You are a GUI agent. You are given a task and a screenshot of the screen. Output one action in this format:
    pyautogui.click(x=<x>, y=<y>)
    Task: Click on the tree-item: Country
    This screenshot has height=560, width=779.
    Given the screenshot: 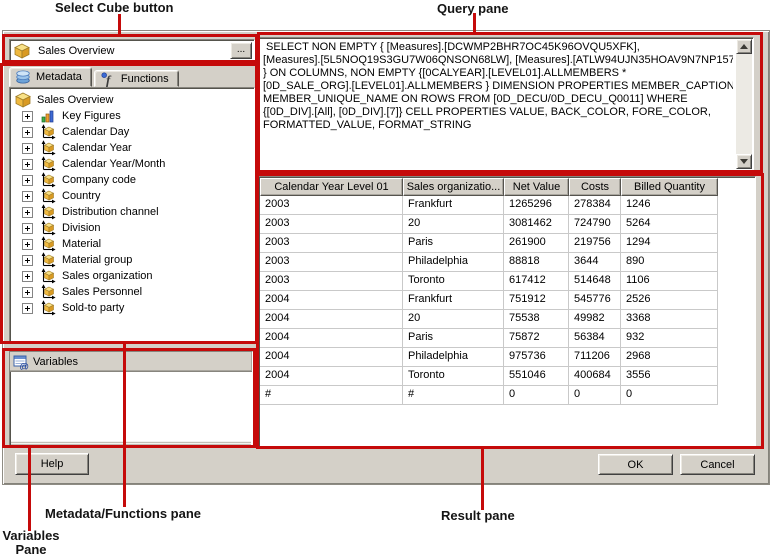 What is the action you would take?
    pyautogui.click(x=132, y=196)
    